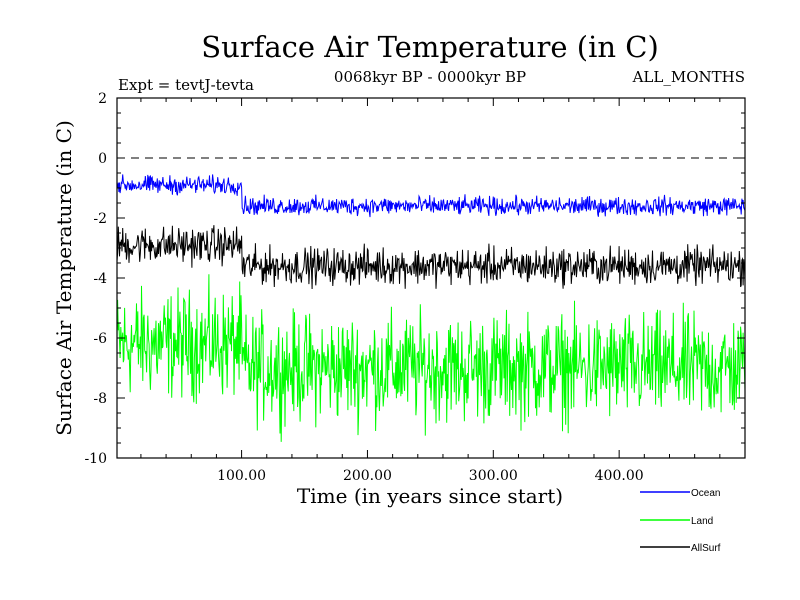 This screenshot has height=600, width=800. What do you see at coordinates (102, 159) in the screenshot?
I see `y-tick-label: 0` at bounding box center [102, 159].